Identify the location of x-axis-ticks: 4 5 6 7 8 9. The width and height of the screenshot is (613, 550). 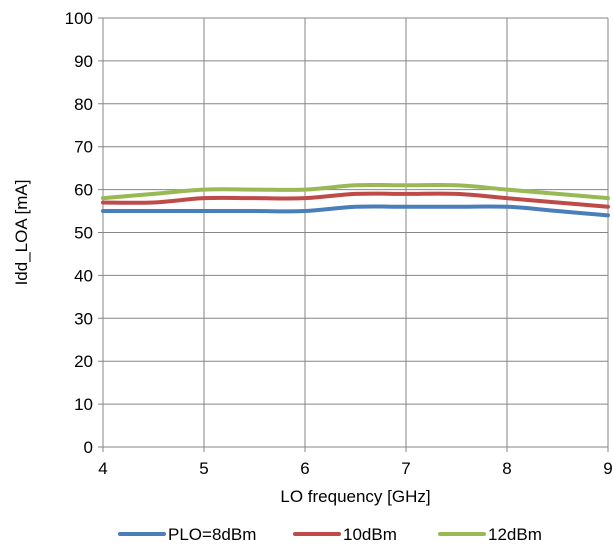
(355, 468).